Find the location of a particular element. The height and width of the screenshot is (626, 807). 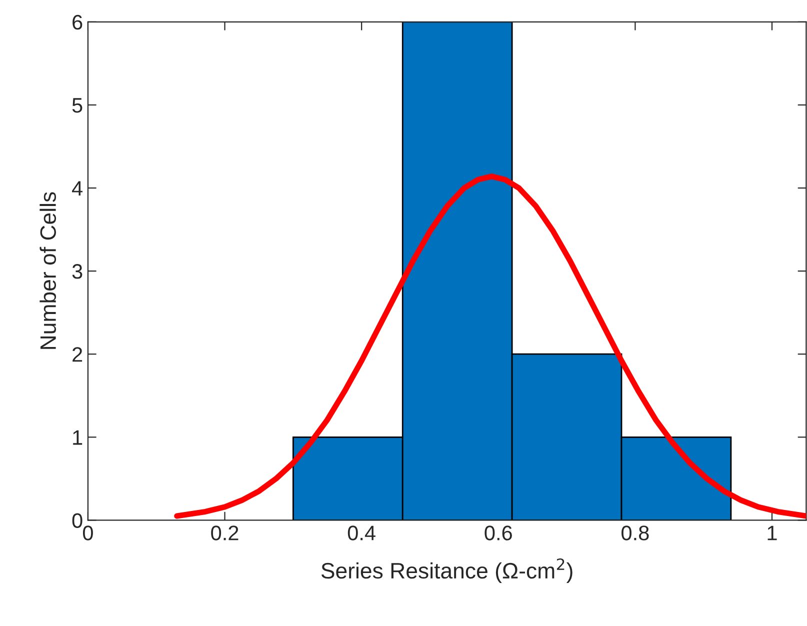

x-tick-label: 0.4 is located at coordinates (362, 533).